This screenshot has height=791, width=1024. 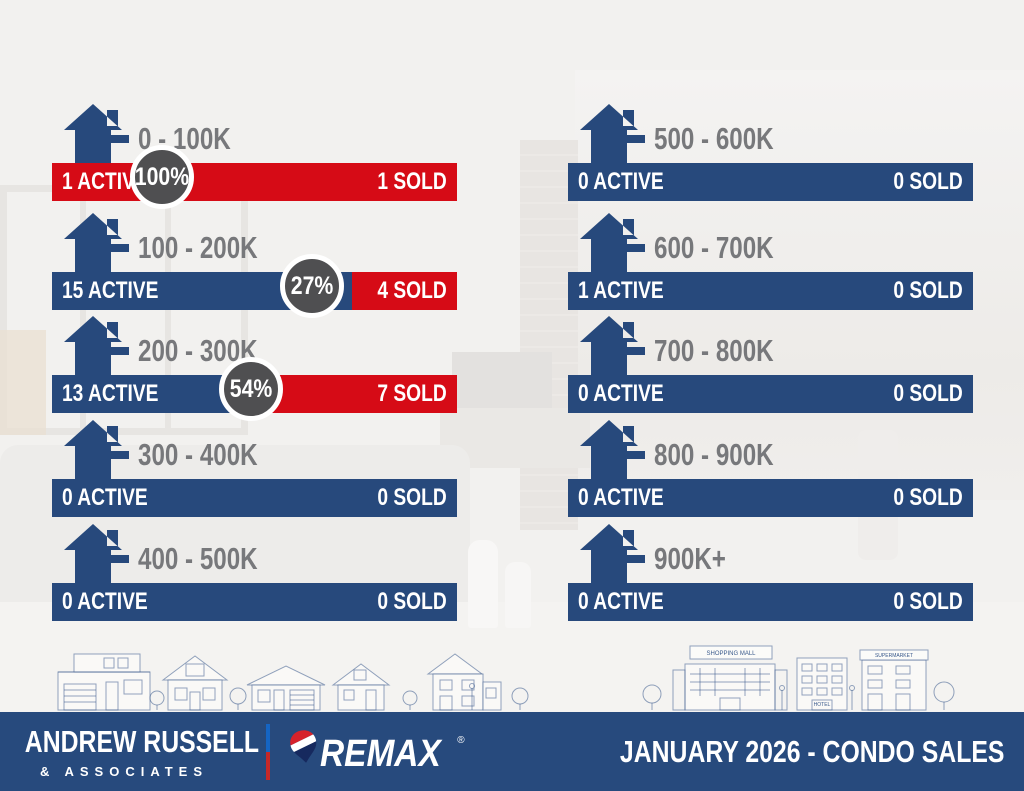 I want to click on remax-logo-text: REMAX, so click(x=380, y=754).